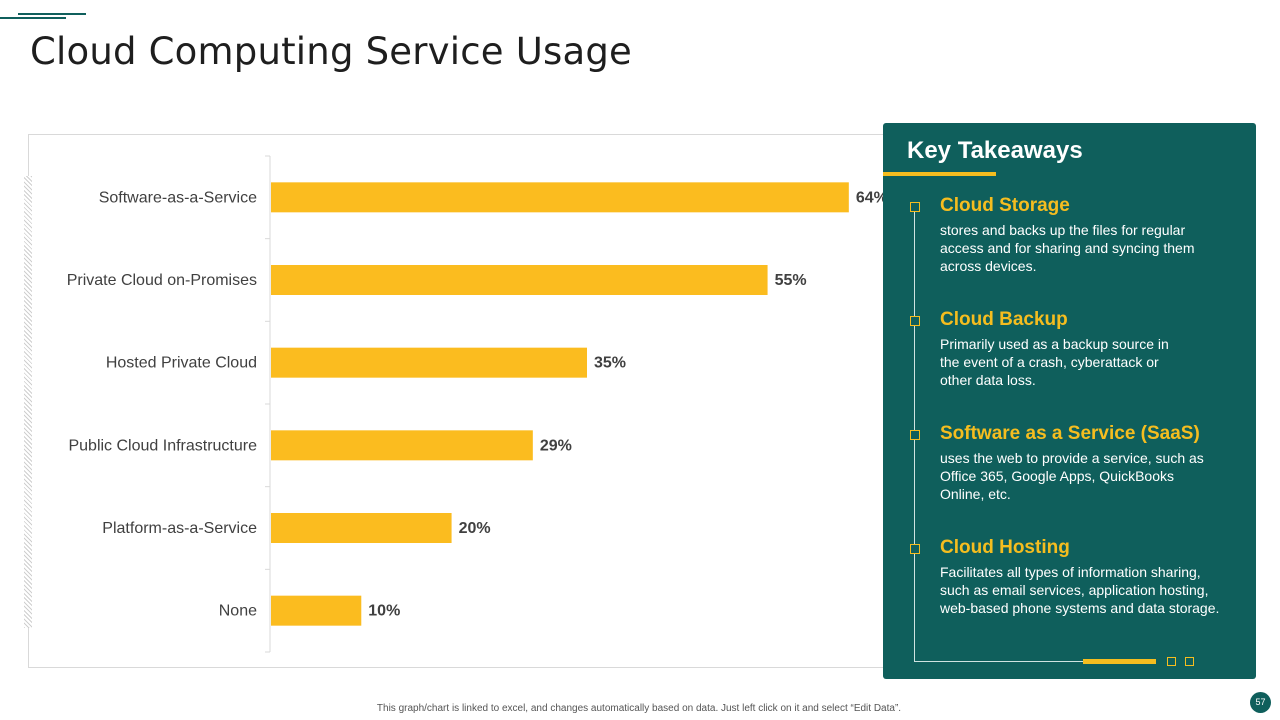 The image size is (1280, 720). What do you see at coordinates (999, 661) in the screenshot?
I see `timeline-base-line` at bounding box center [999, 661].